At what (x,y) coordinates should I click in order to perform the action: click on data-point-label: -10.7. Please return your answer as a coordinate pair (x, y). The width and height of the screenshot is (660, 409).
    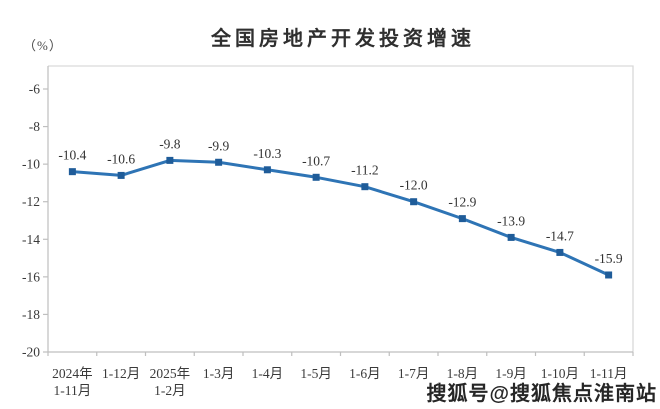
    Looking at the image, I should click on (316, 160).